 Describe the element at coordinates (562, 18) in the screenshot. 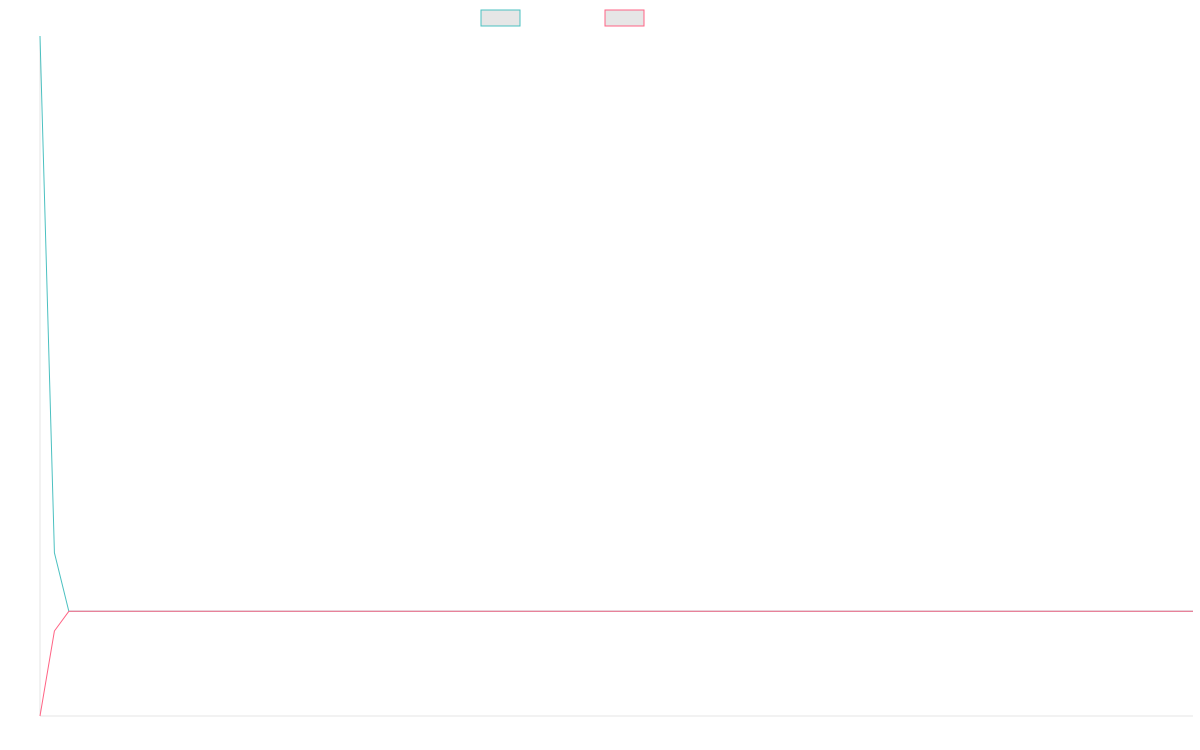

I see `chart-legend` at that location.